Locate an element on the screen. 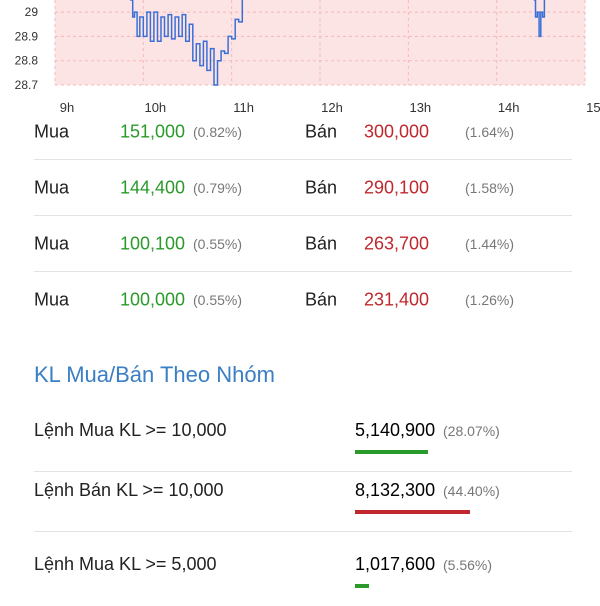 The width and height of the screenshot is (600, 606). sell-volume: 300,000 is located at coordinates (397, 131).